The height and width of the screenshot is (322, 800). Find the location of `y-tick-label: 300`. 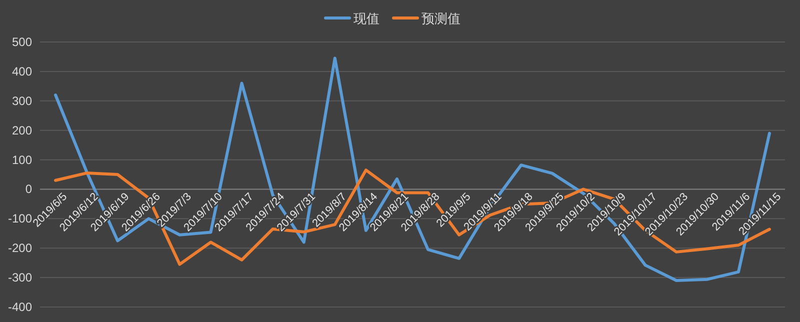

y-tick-label: 300 is located at coordinates (22, 101).